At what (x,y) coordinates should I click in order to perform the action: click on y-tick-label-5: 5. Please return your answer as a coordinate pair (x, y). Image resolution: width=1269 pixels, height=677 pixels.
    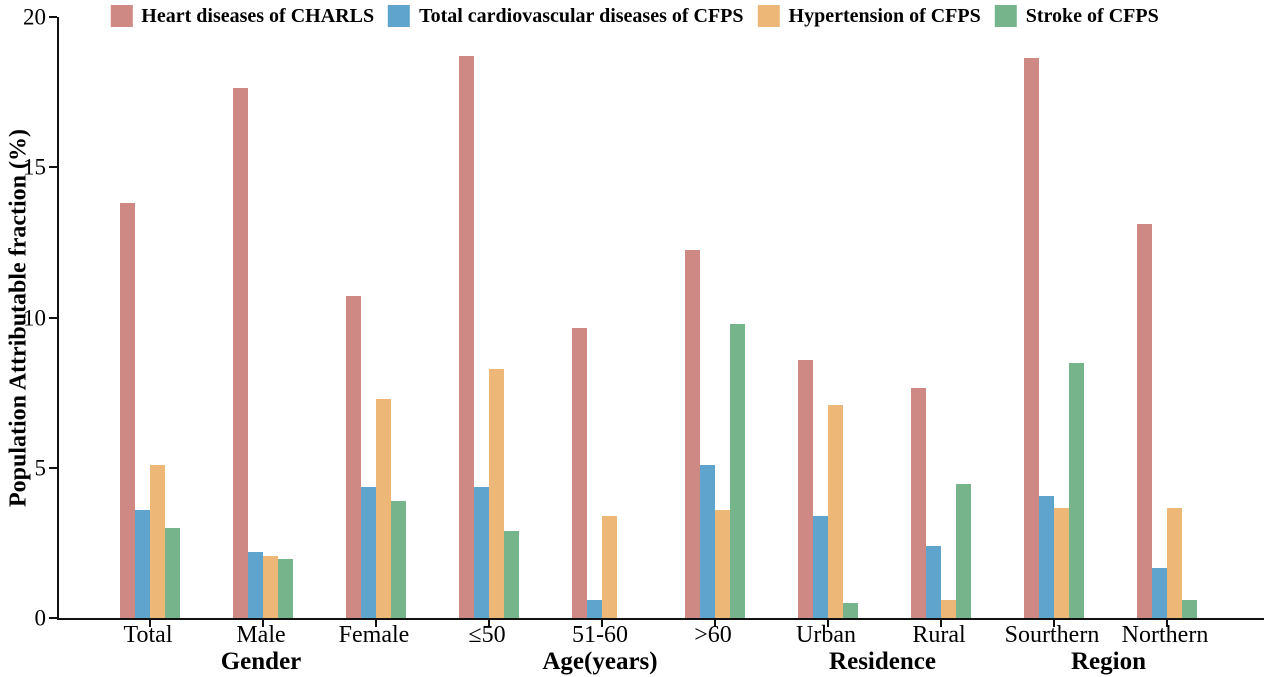
    Looking at the image, I should click on (40, 468).